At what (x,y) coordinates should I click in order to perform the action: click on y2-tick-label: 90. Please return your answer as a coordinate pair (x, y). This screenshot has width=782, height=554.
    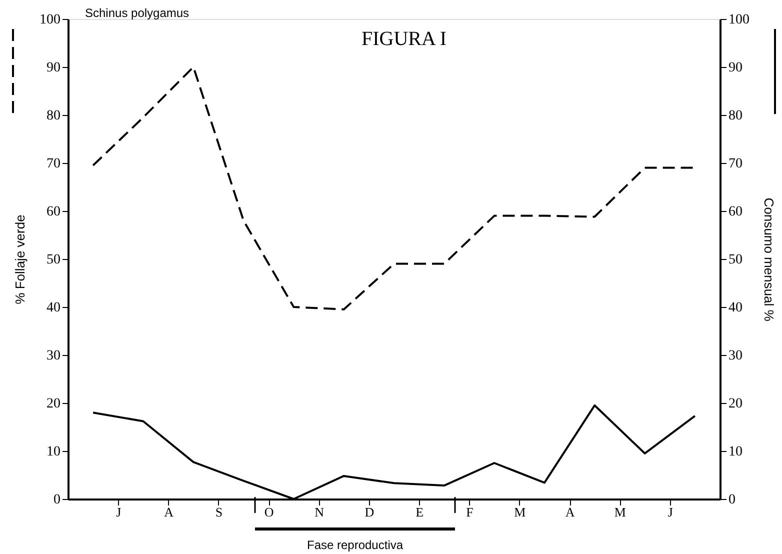
    Looking at the image, I should click on (735, 68).